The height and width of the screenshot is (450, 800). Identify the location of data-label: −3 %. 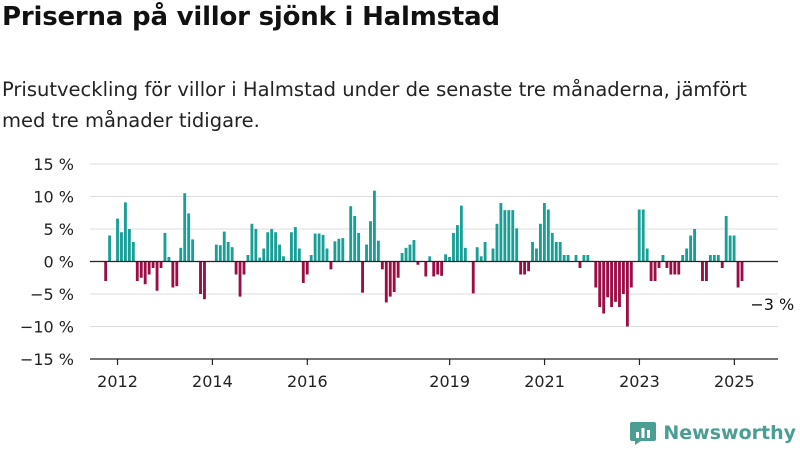
(772, 304).